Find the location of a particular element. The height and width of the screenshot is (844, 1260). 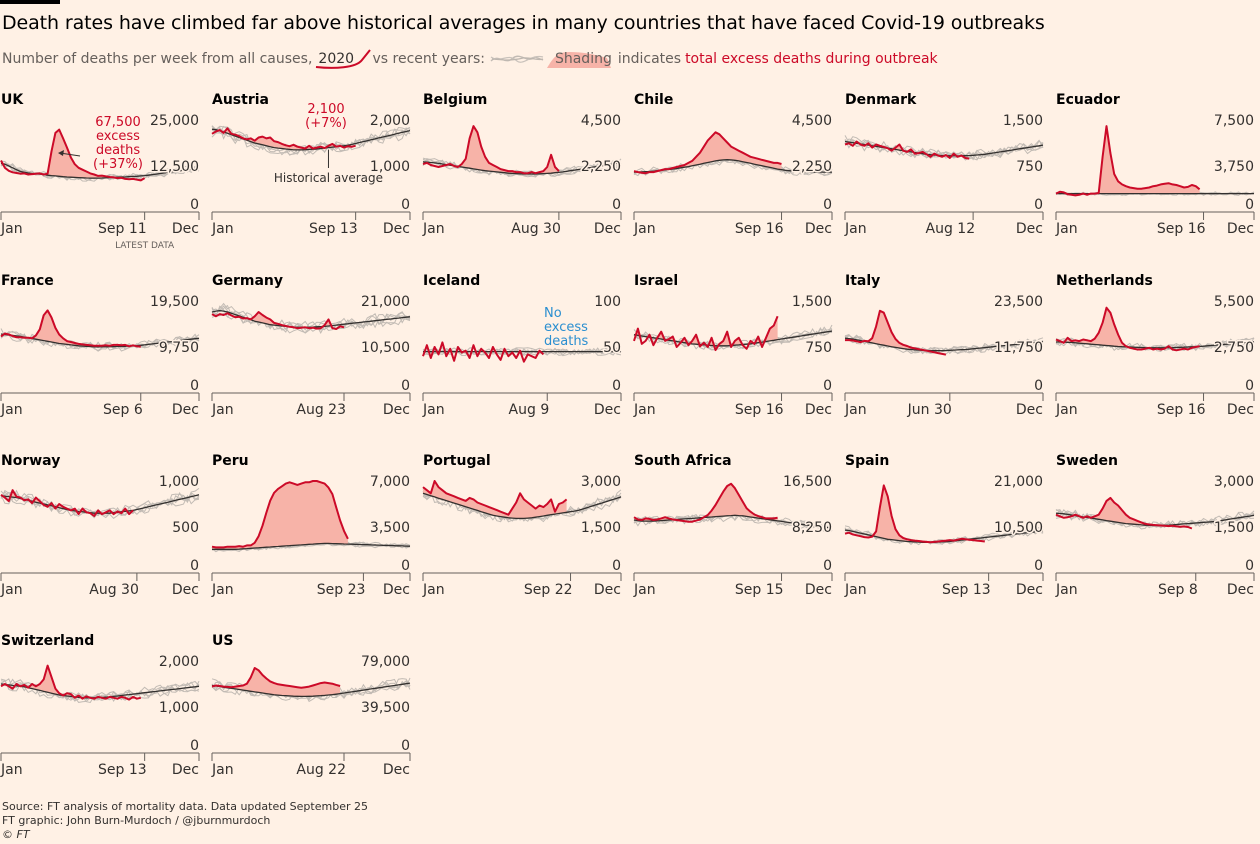

legend-2020-label: 2020 is located at coordinates (336, 59).